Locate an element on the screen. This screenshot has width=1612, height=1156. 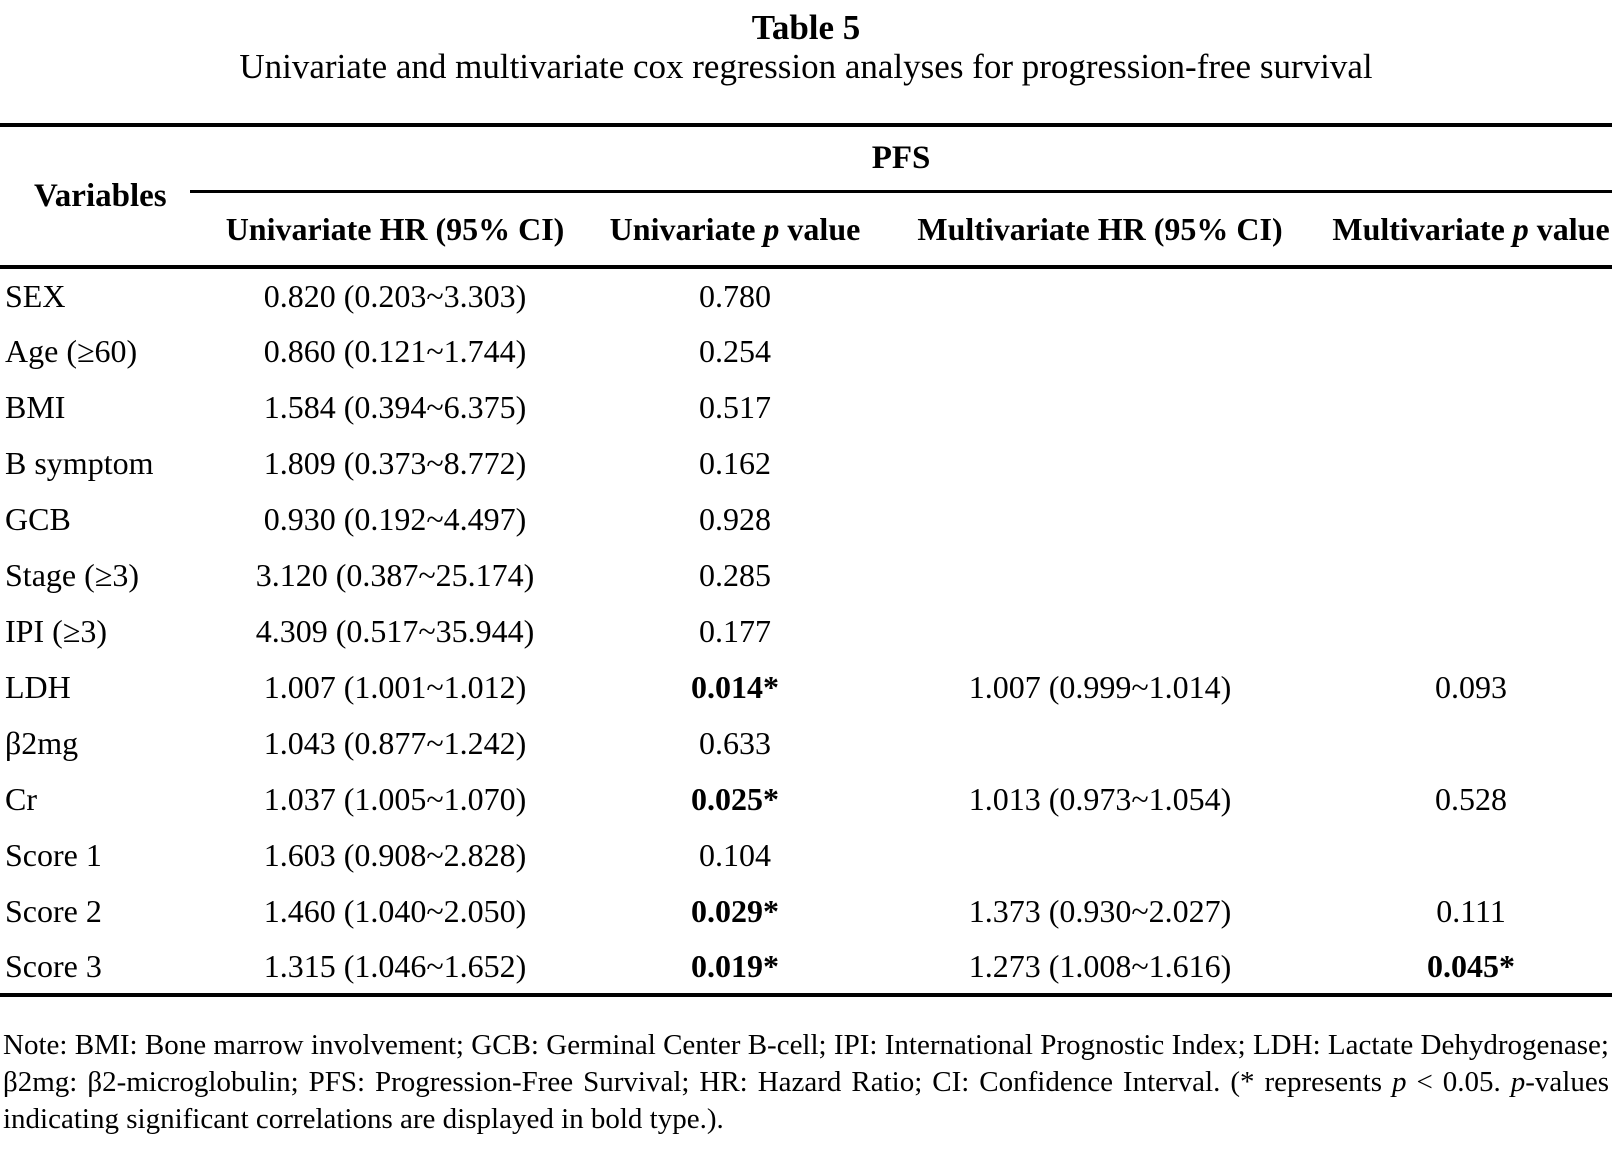
variable-cell: Age (≥60) is located at coordinates (71, 350).